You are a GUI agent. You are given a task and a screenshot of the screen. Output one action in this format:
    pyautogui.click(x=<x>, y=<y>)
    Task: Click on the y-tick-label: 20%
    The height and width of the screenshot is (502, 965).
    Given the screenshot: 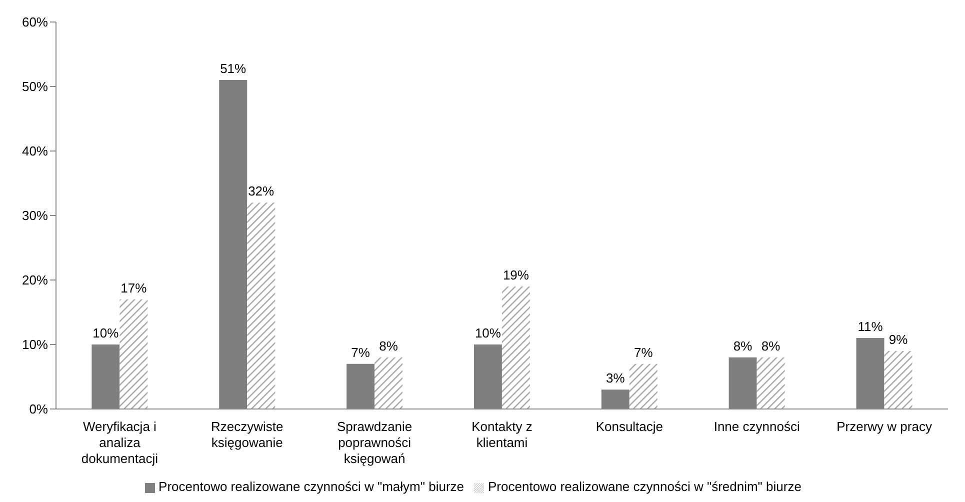 What is the action you would take?
    pyautogui.click(x=35, y=280)
    